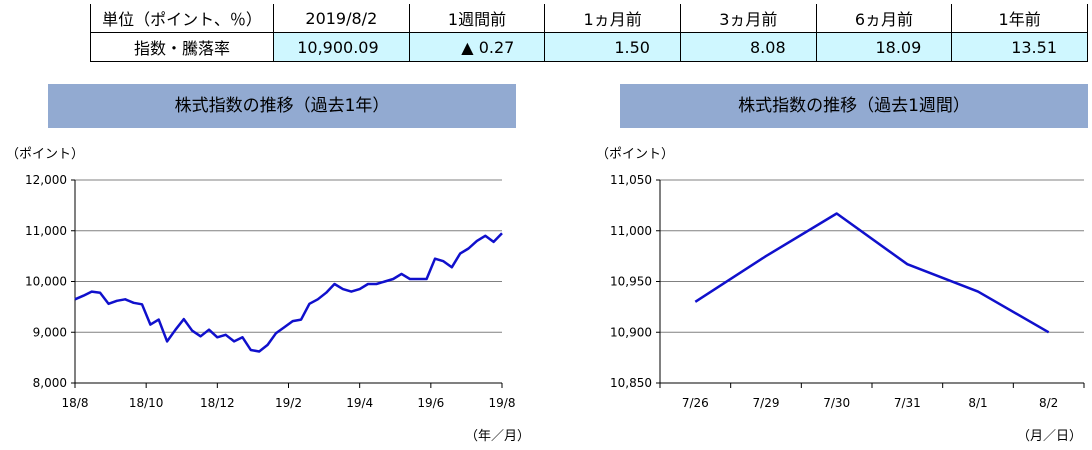  Describe the element at coordinates (430, 403) in the screenshot. I see `x-tick-label: 19/6` at that location.